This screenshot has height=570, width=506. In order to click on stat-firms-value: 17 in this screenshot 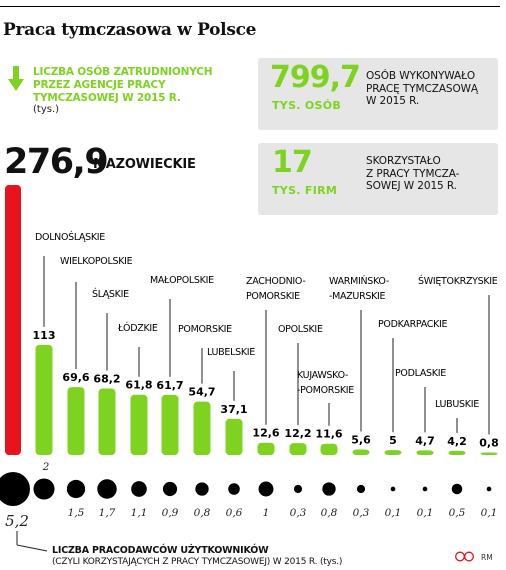, I will do `click(292, 162)`.